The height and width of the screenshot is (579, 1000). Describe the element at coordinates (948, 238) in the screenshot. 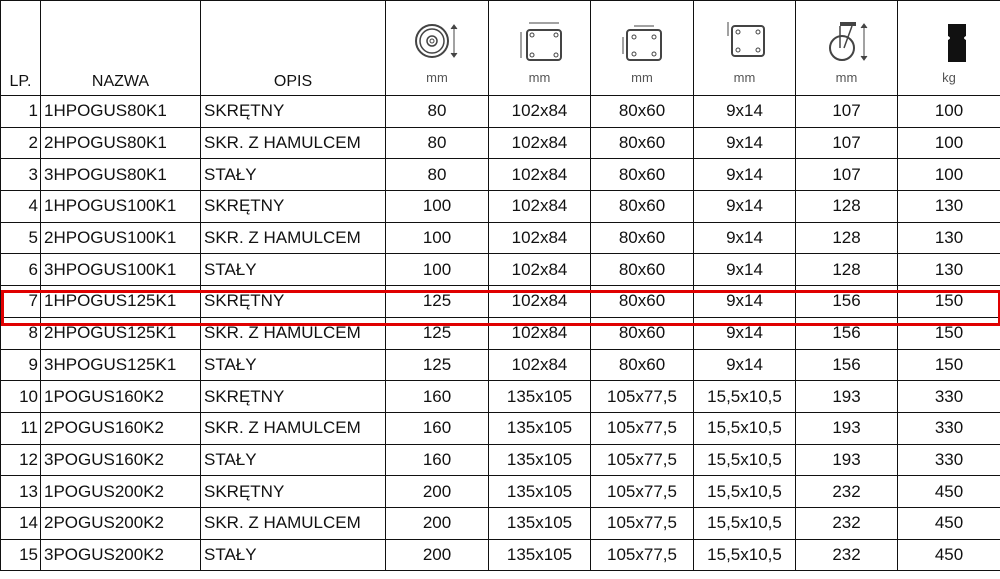

I see `cell-load-capacity: 130` at that location.